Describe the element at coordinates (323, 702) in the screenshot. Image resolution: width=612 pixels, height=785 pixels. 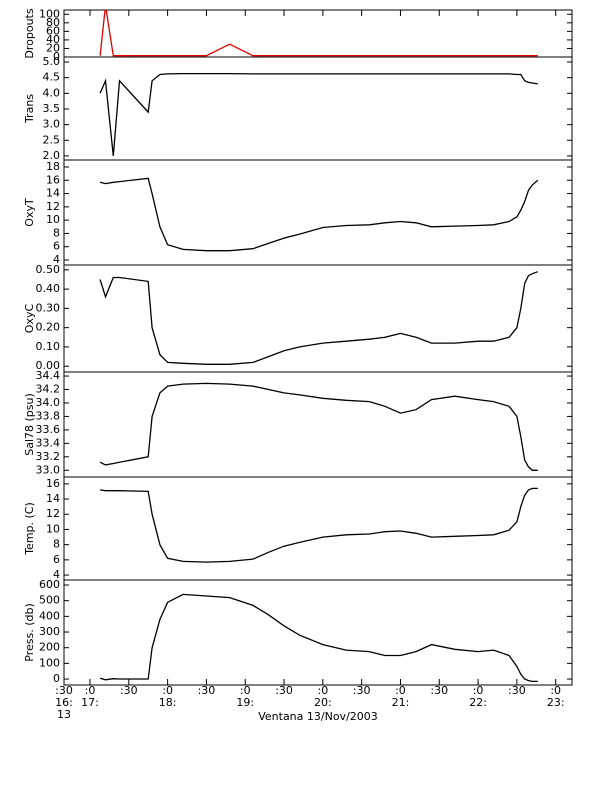
I see `x-tick-hour: 20:` at that location.